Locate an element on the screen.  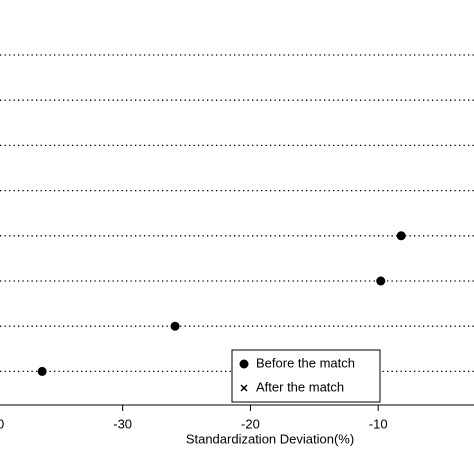
x-tick-label: -20 is located at coordinates (250, 423).